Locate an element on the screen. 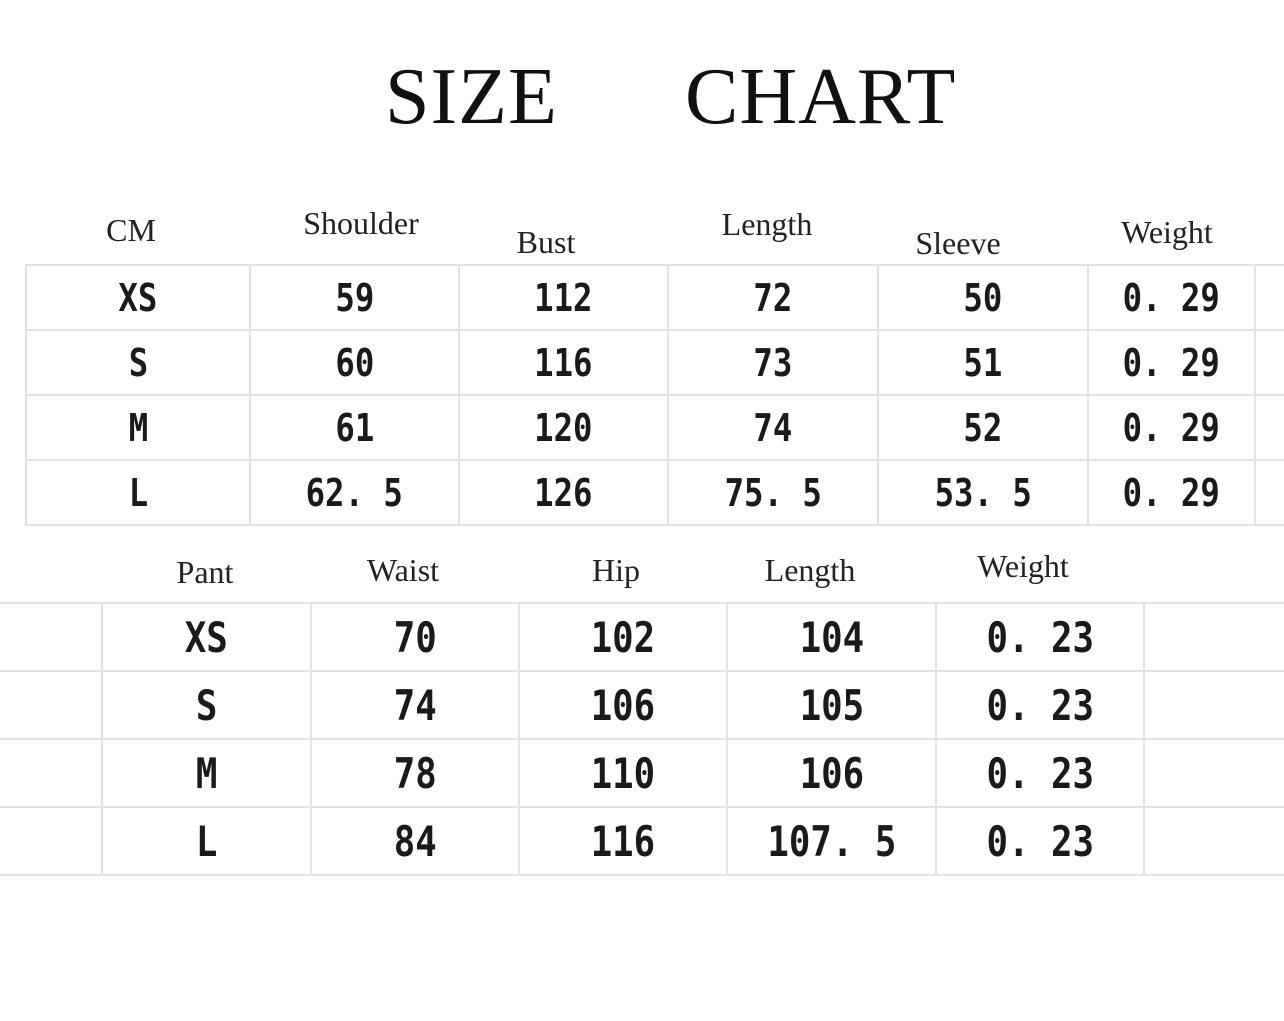  table-cell: 70 is located at coordinates (415, 637).